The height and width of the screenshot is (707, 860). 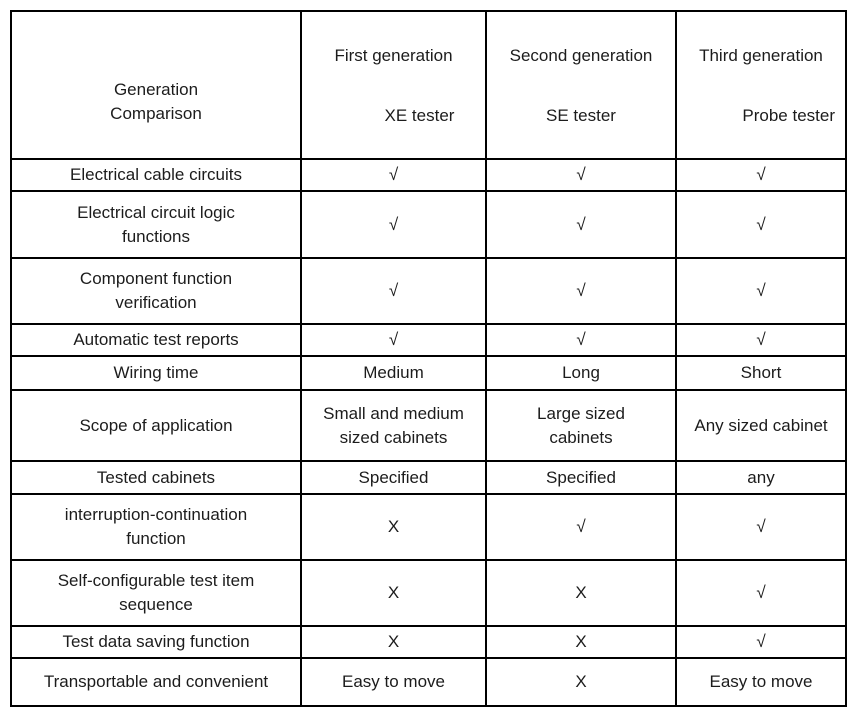 I want to click on row-label: Self-configurable test item sequence, so click(x=156, y=593).